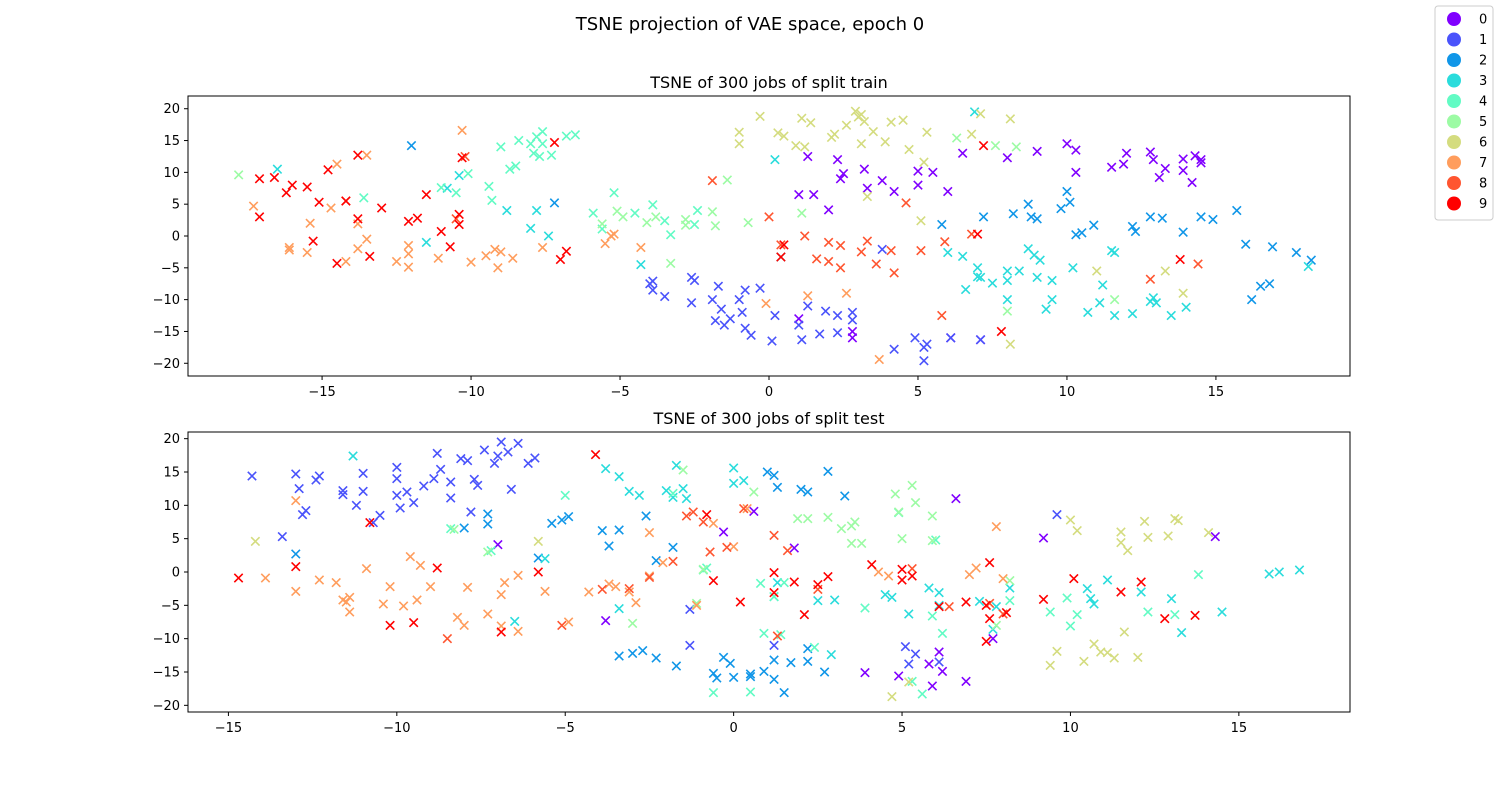 Image resolution: width=1500 pixels, height=800 pixels. Describe the element at coordinates (321, 392) in the screenshot. I see `x-tick-label: −15` at that location.